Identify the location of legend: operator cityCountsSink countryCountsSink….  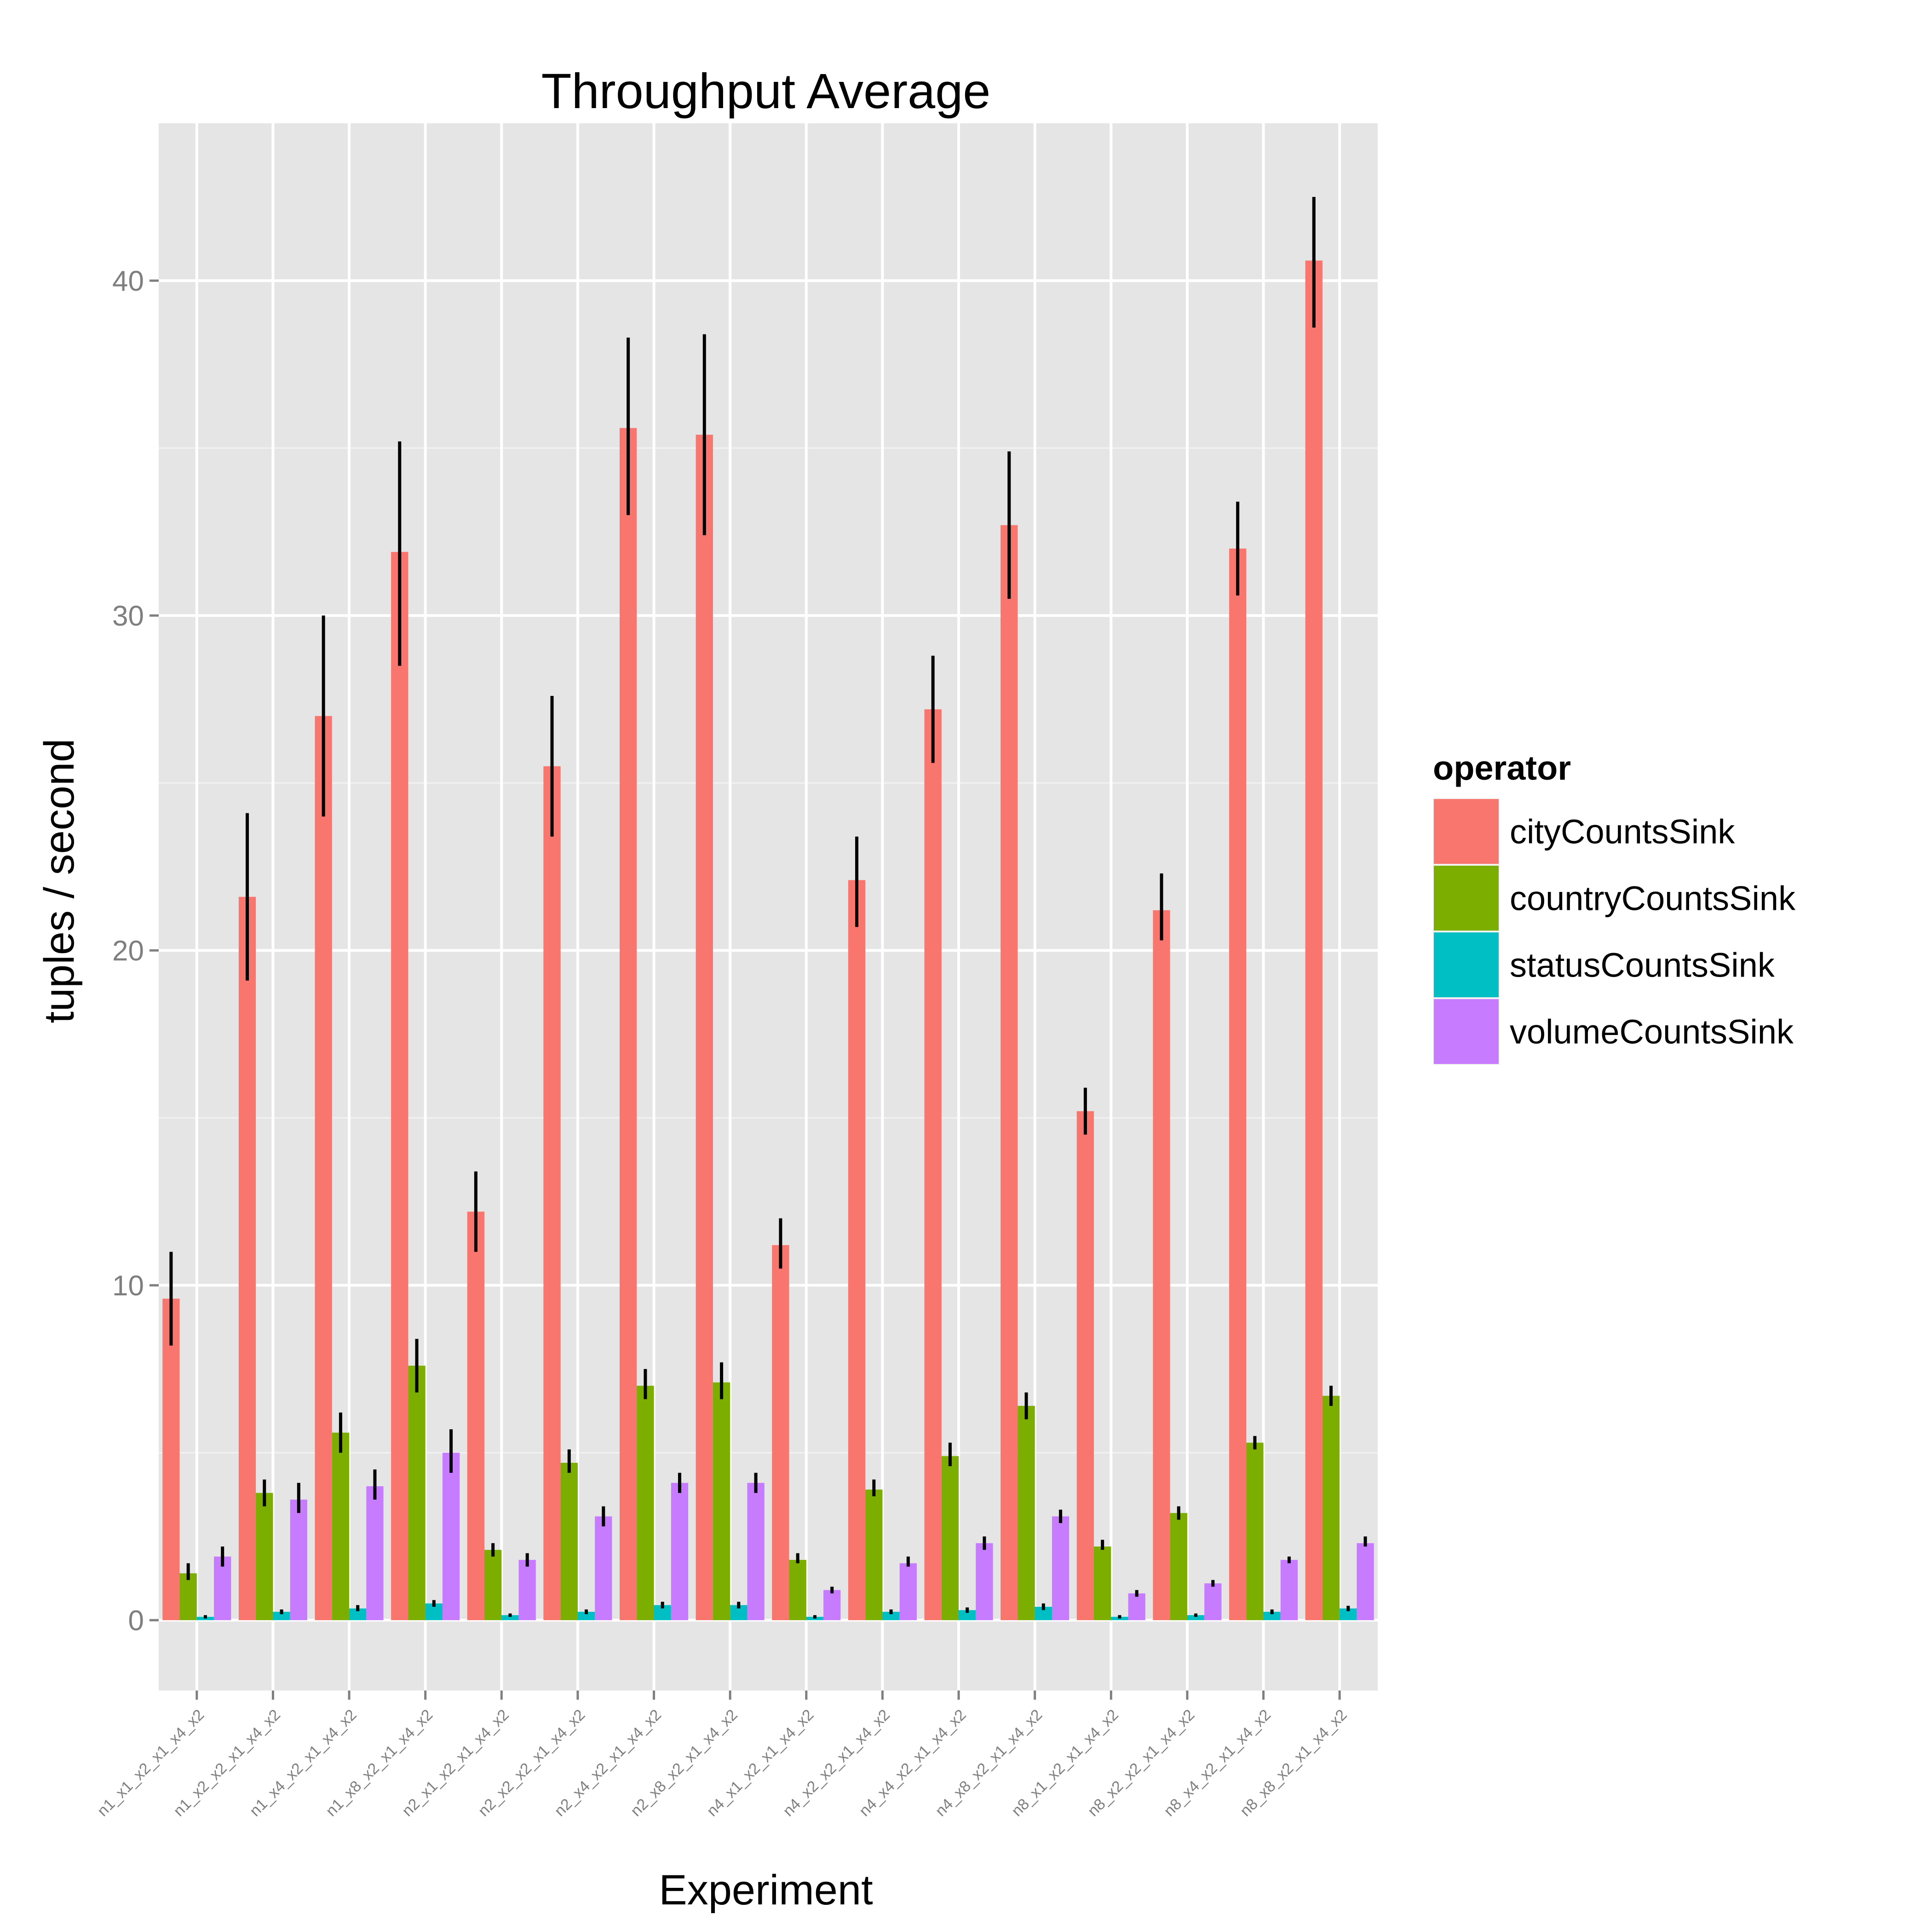
(1614, 907).